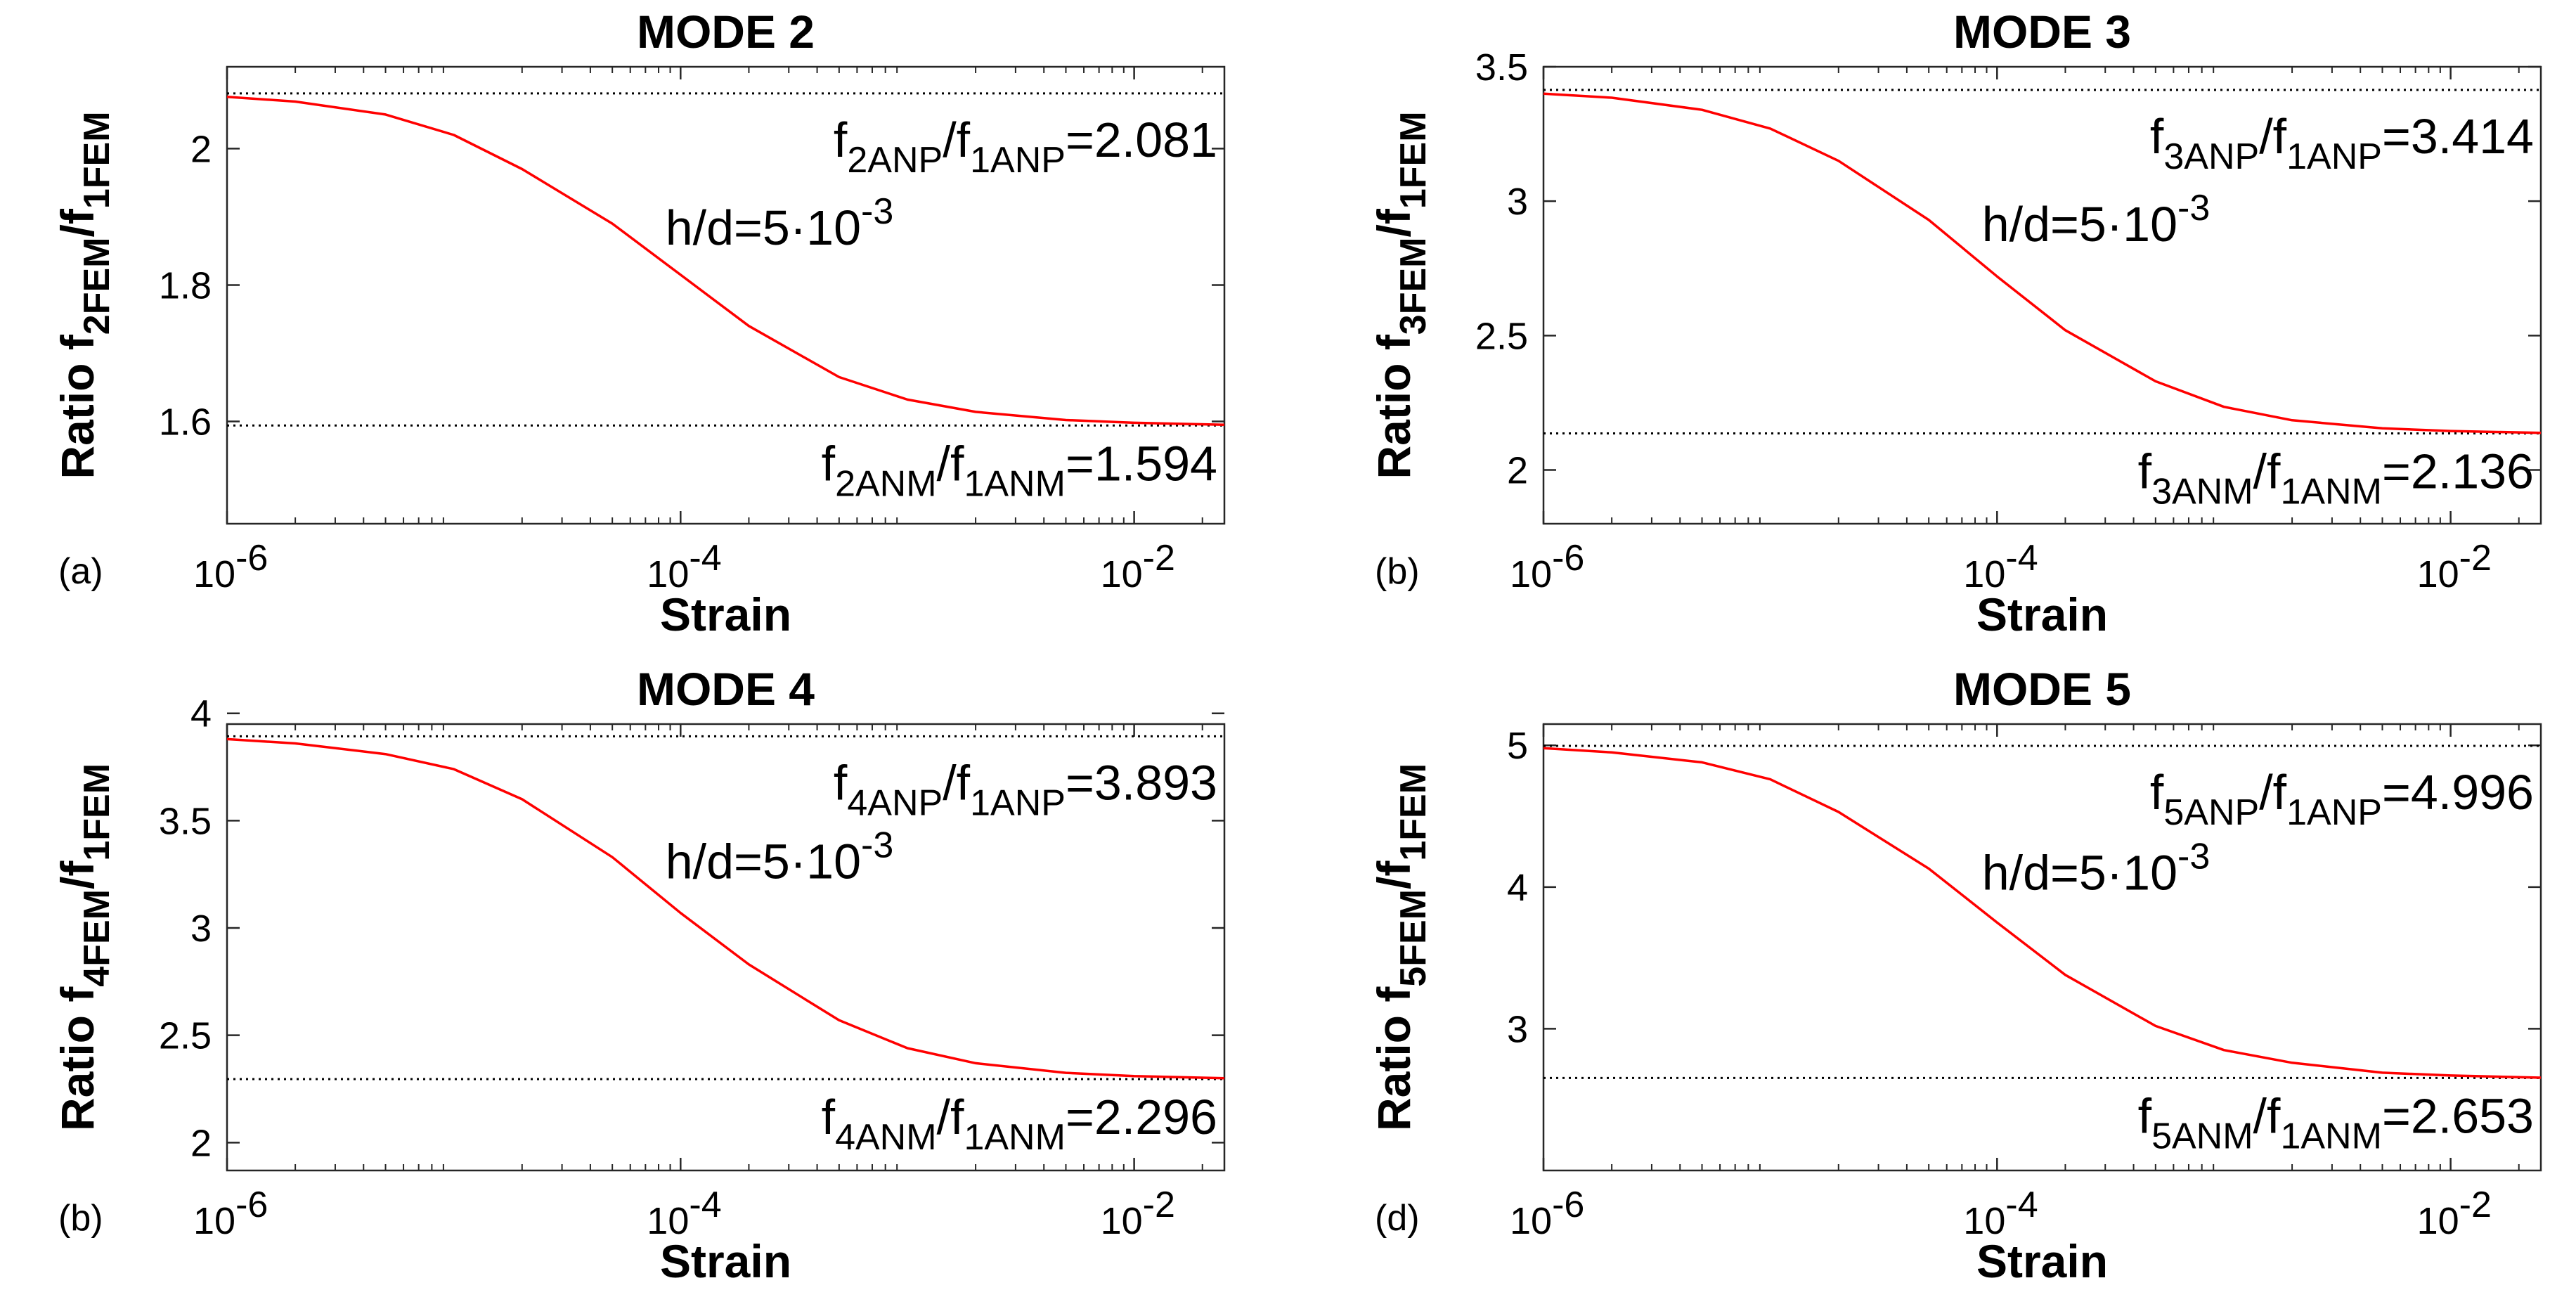 This screenshot has height=1316, width=2576. Describe the element at coordinates (1401, 947) in the screenshot. I see `y-axis-label: Ratio f5FEM/f1FEM` at that location.